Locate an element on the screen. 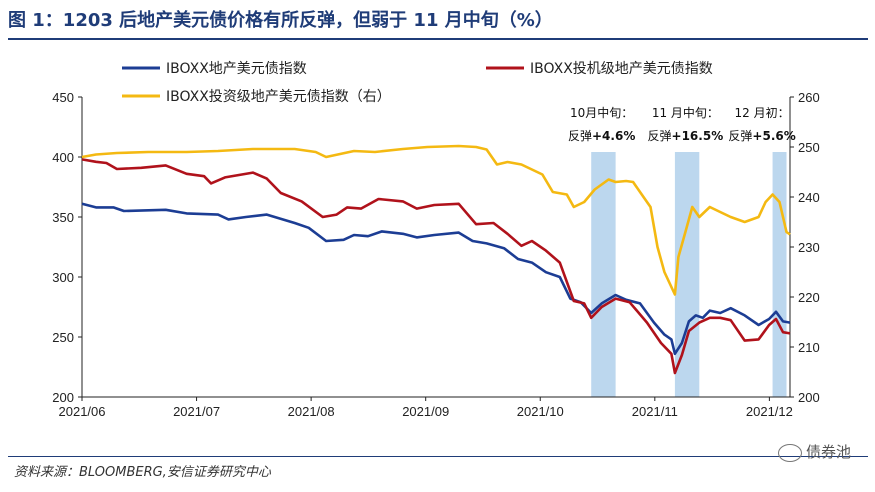 Image resolution: width=875 pixels, height=492 pixels. y-right-tick-label: 220 is located at coordinates (809, 297).